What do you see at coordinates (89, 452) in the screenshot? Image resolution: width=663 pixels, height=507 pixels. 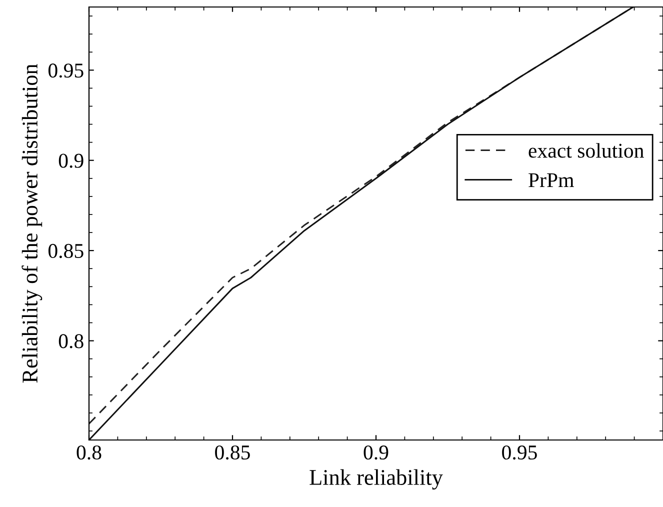 I see `x-tick-label: 0.8` at bounding box center [89, 452].